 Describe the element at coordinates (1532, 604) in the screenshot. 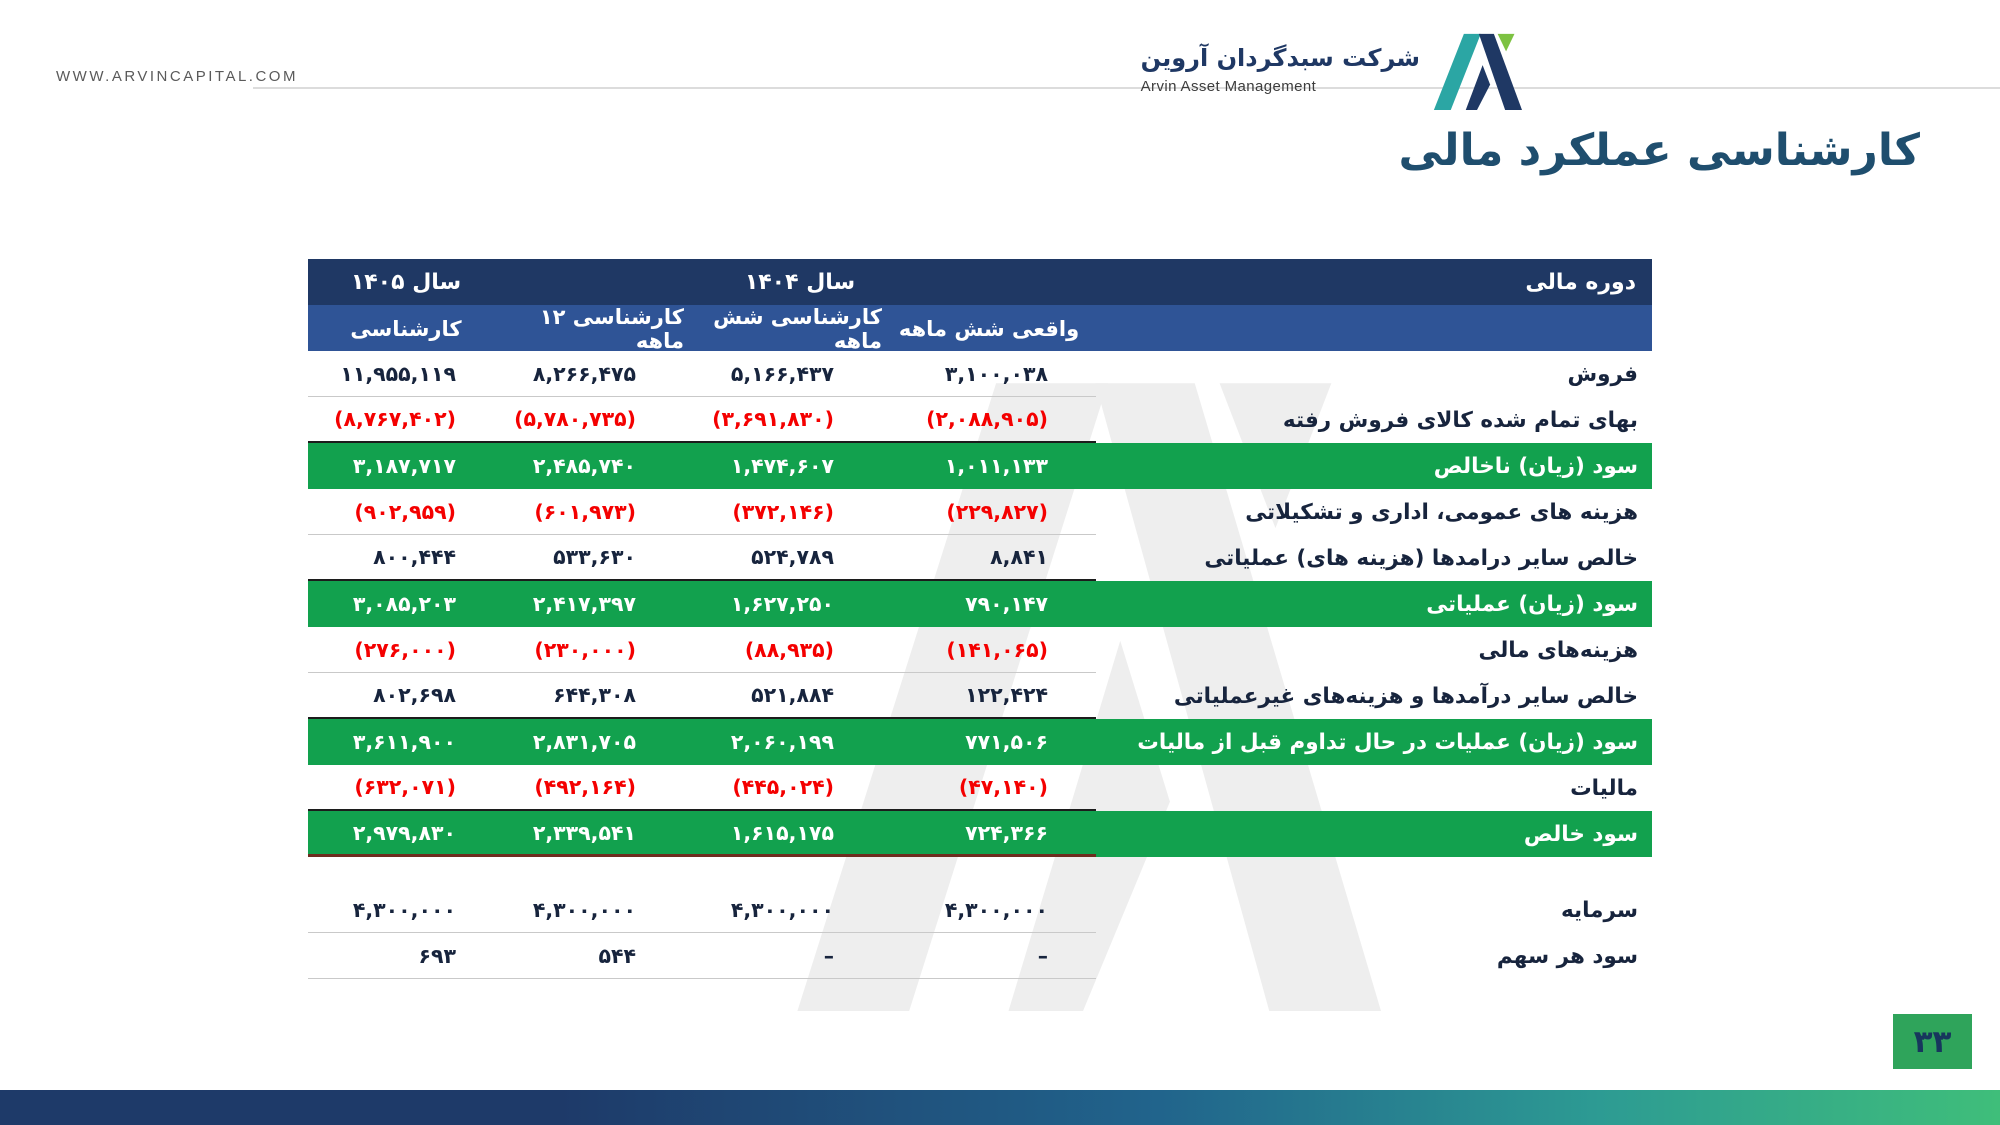

I see `row-label: سود (زیان) عملیاتی` at that location.